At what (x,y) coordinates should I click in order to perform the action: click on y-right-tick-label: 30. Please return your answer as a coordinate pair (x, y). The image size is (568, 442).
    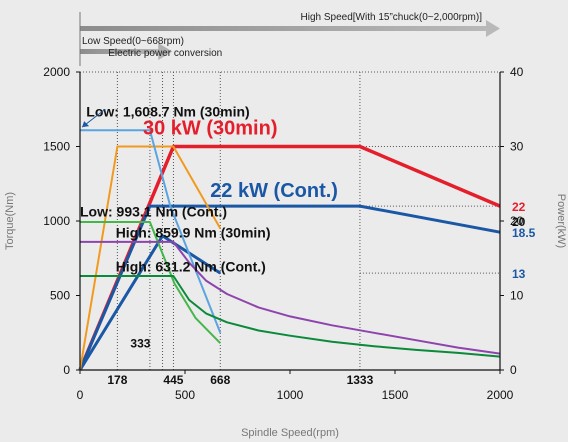
    Looking at the image, I should click on (517, 147).